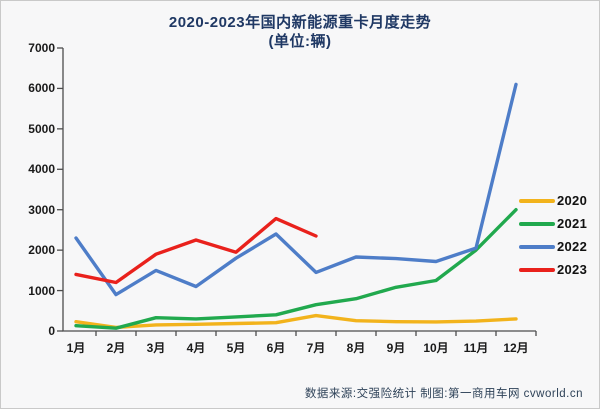 The image size is (600, 409). Describe the element at coordinates (516, 348) in the screenshot. I see `x-tick-label: 12月` at that location.